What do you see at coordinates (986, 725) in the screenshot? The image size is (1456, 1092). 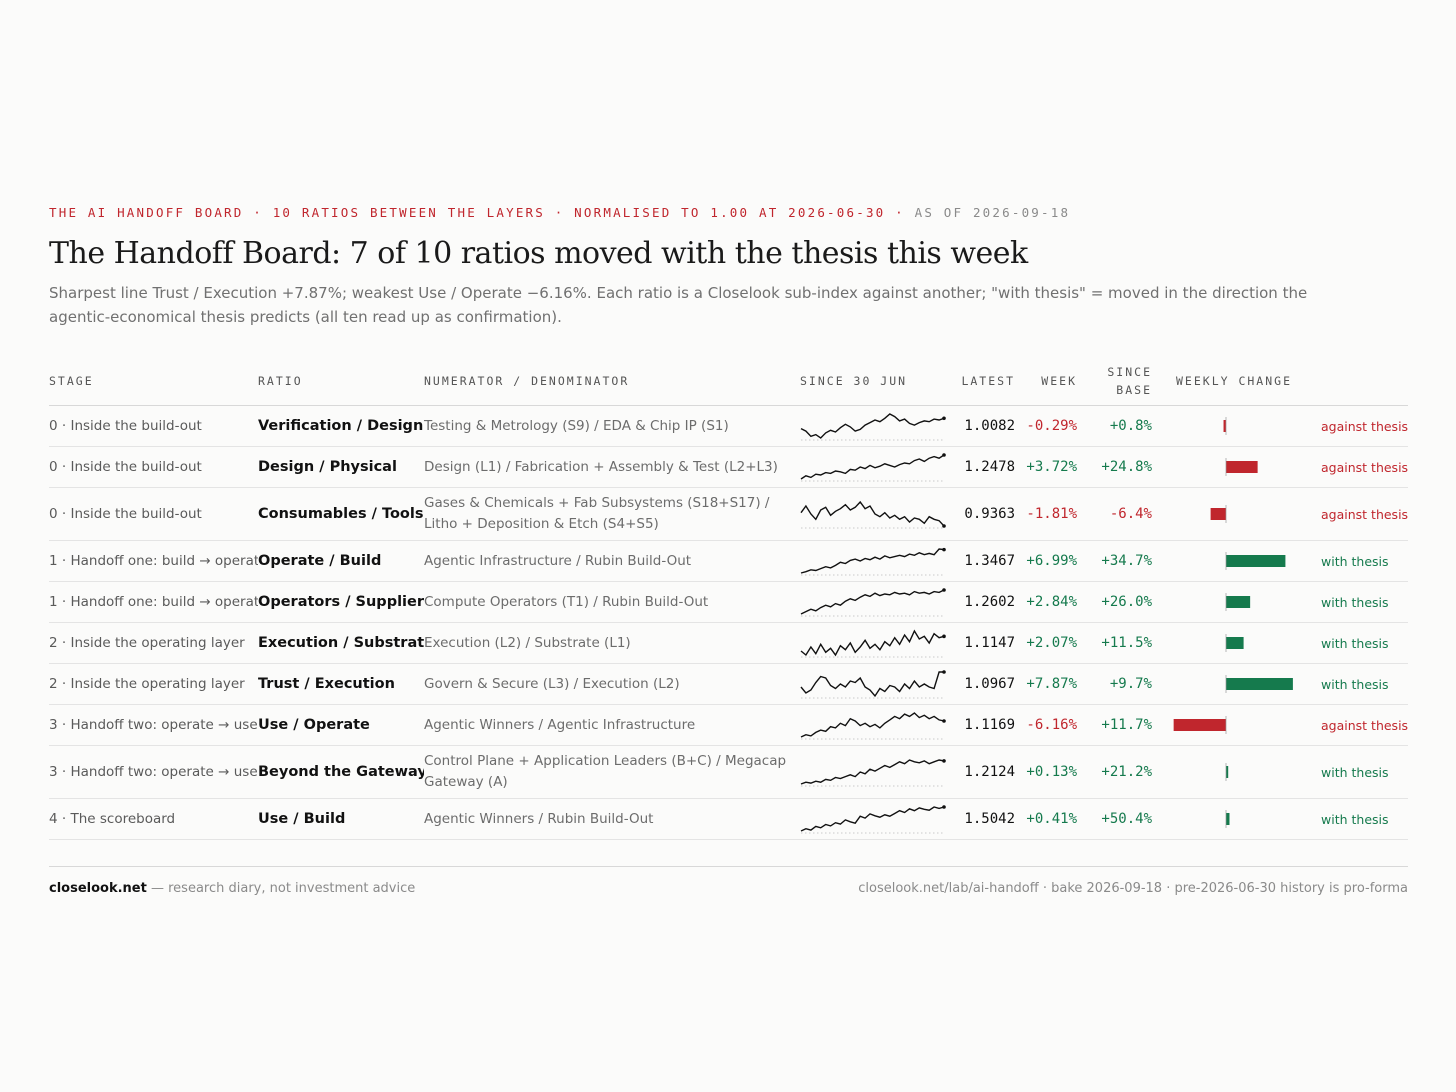 I see `latest-cell: 1.1169` at bounding box center [986, 725].